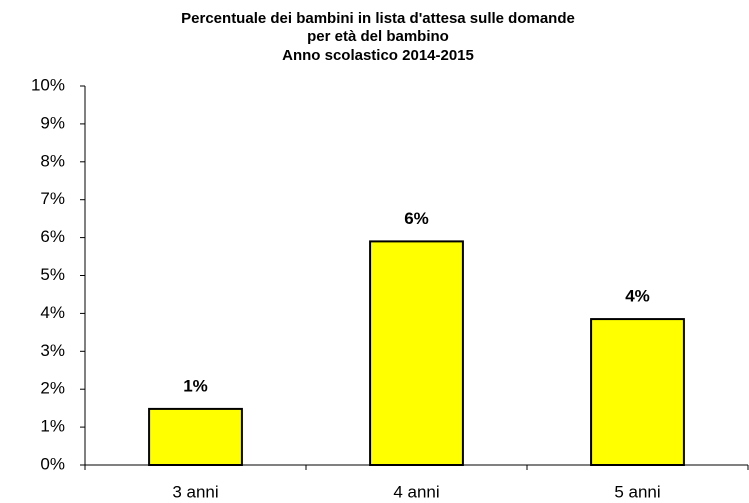 The image size is (749, 503). What do you see at coordinates (416, 491) in the screenshot?
I see `x-tick-label: 4 anni` at bounding box center [416, 491].